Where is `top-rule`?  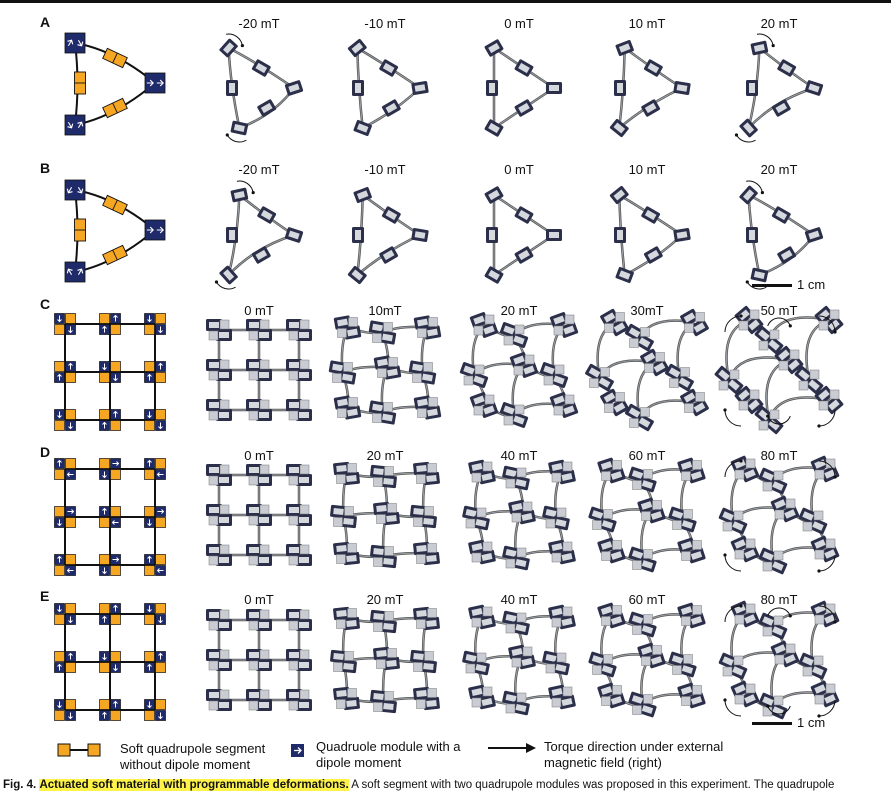 top-rule is located at coordinates (445, 1).